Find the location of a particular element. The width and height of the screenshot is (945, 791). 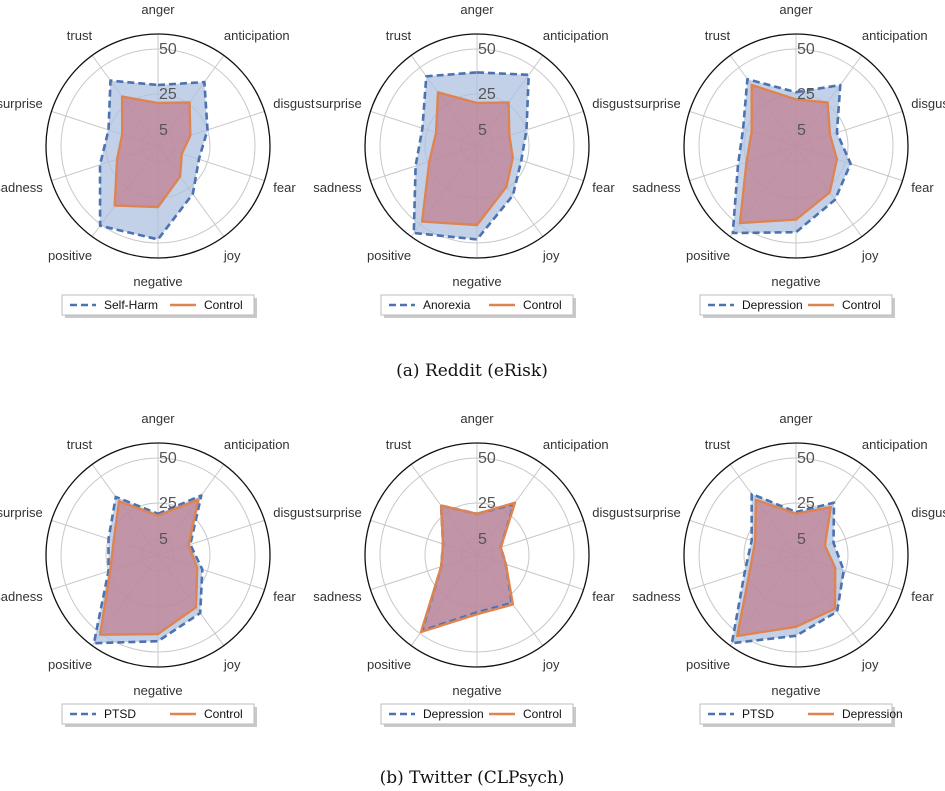

legend: Self-Harm Control is located at coordinates (159, 306).